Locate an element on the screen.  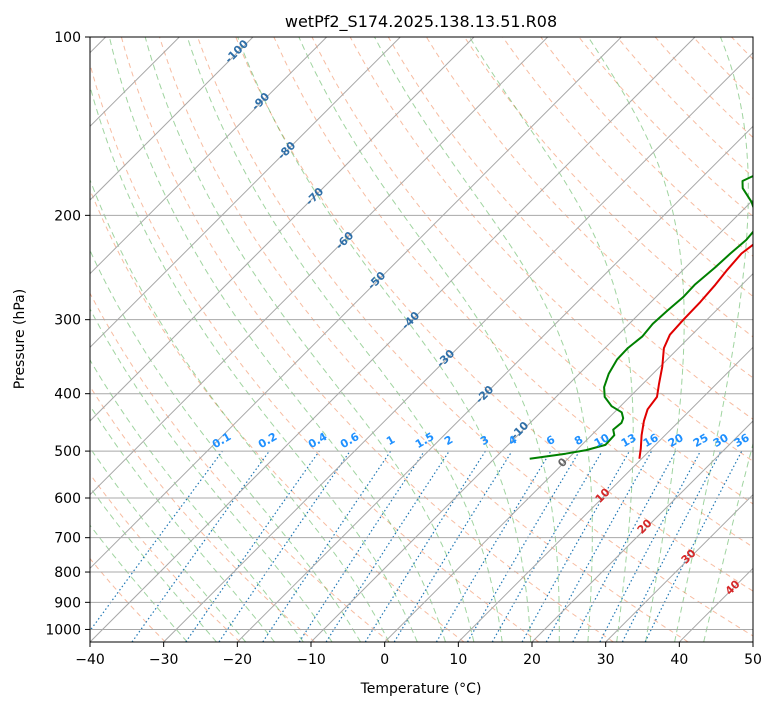
moist-adiabat-labels: 0 10 20 30 40 is located at coordinates (649, 526).